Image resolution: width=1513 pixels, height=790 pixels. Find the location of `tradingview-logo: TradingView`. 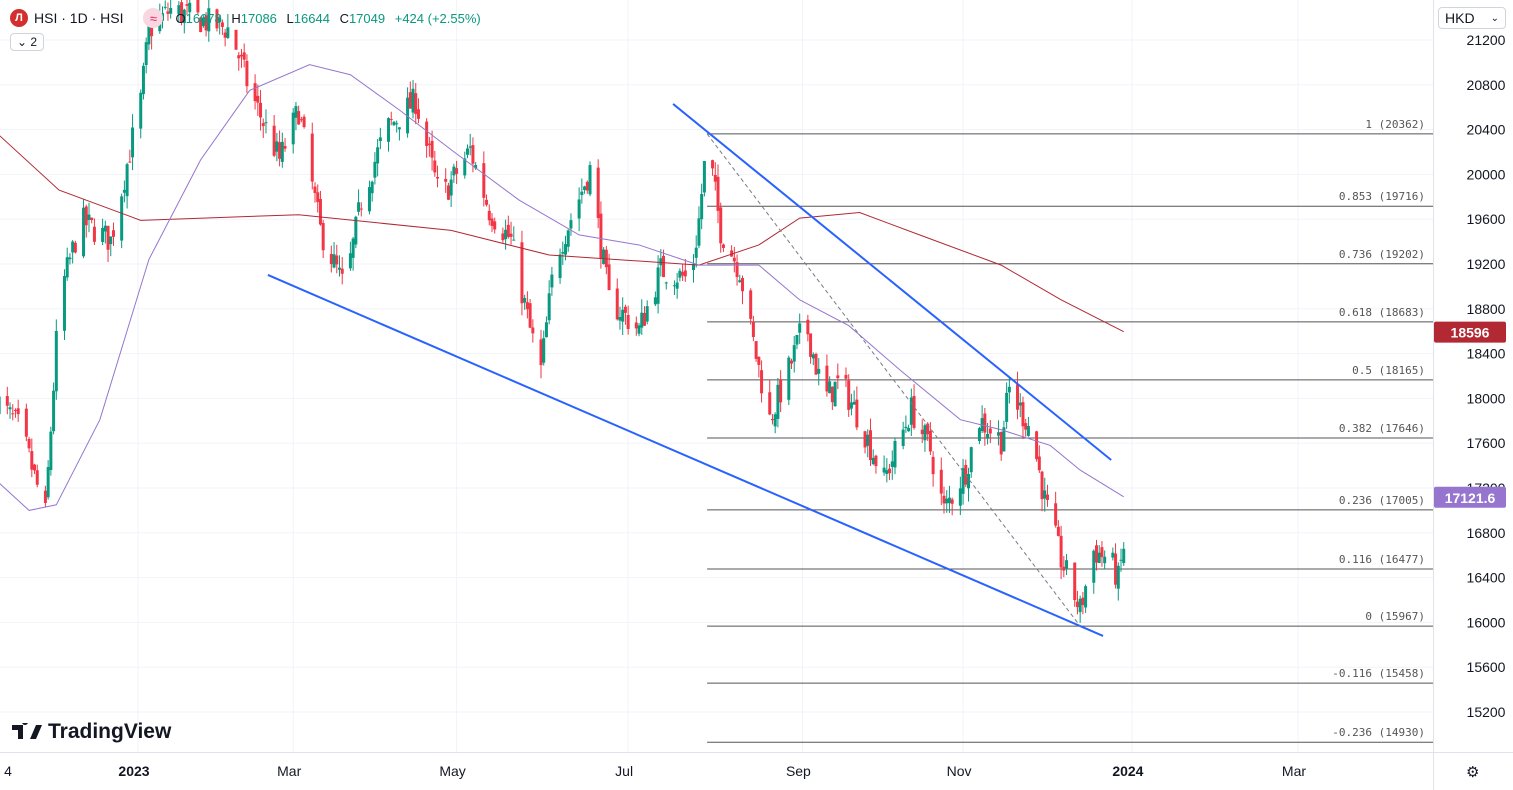

tradingview-logo: TradingView is located at coordinates (91, 732).